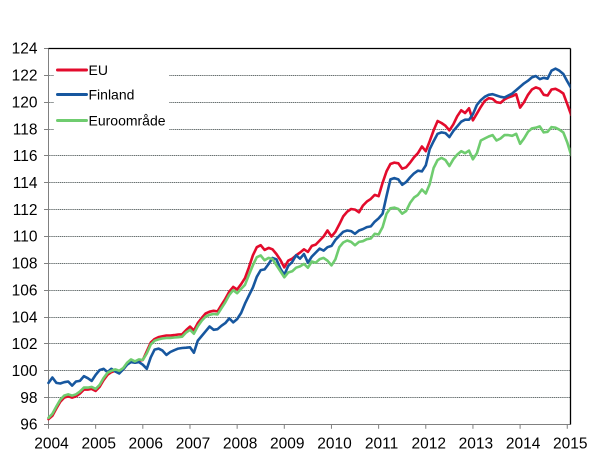 This screenshot has height=472, width=605. I want to click on svg-text: 118, so click(25, 129).